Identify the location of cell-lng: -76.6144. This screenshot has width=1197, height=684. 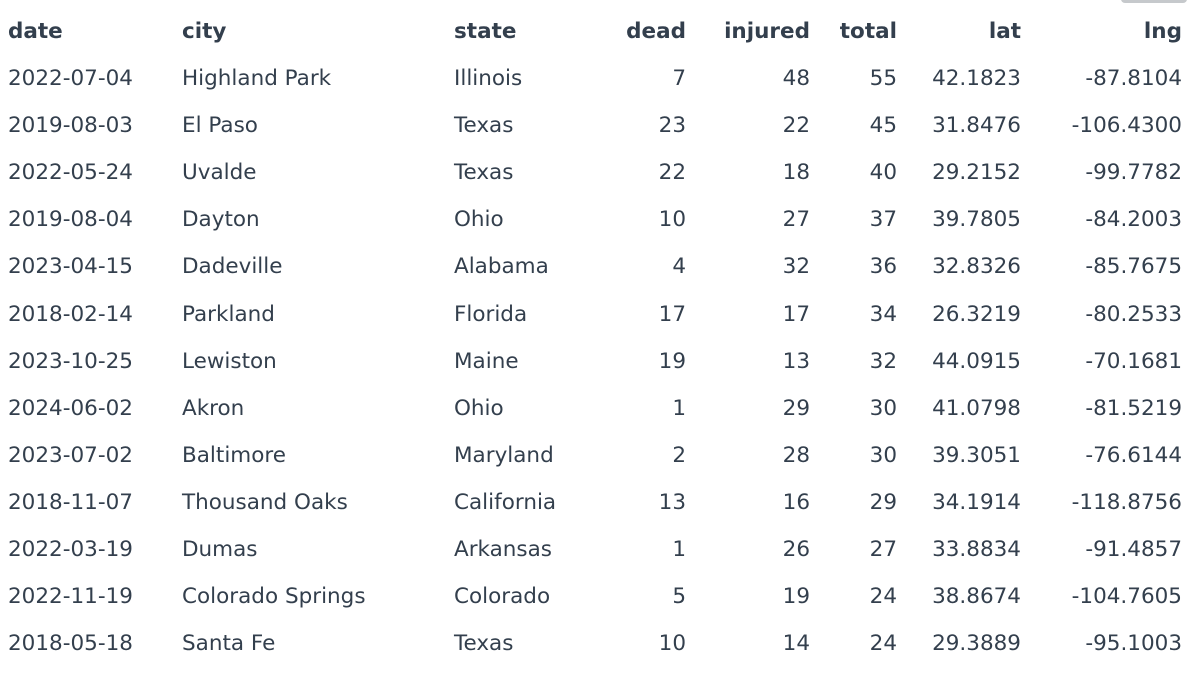
(1133, 455).